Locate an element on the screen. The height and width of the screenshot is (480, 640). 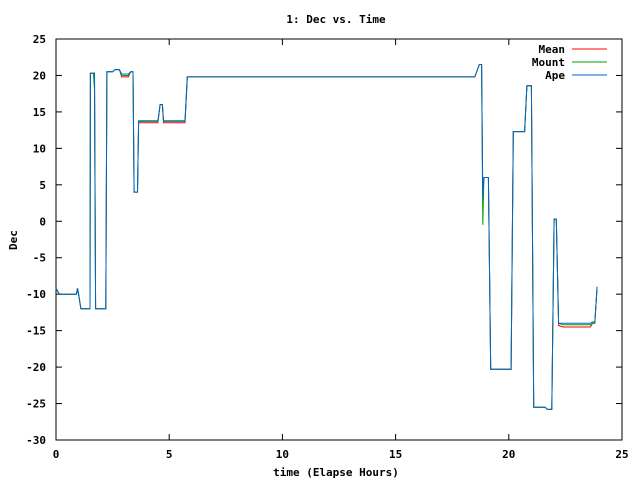
x-tick-label: 5 is located at coordinates (169, 454).